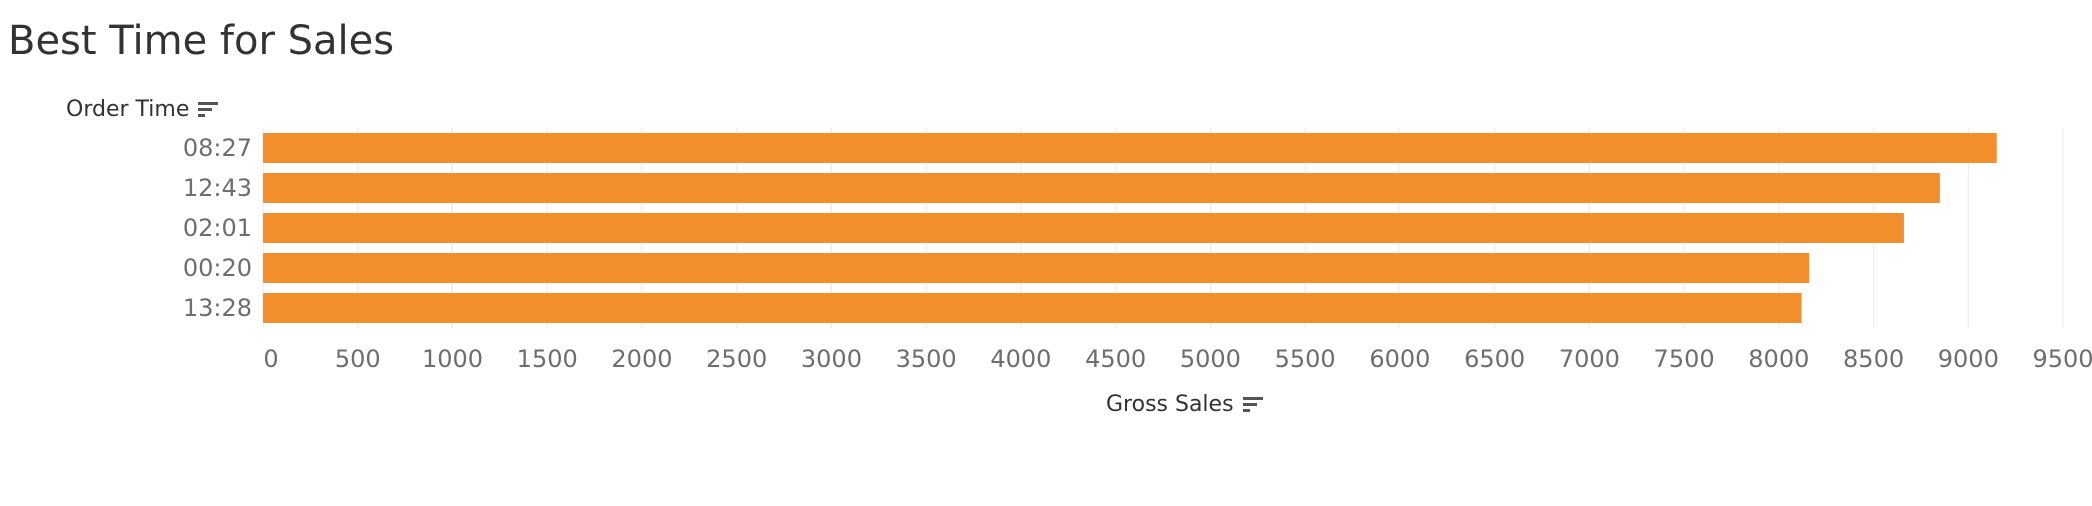  I want to click on x-tick-label: 5500, so click(1305, 359).